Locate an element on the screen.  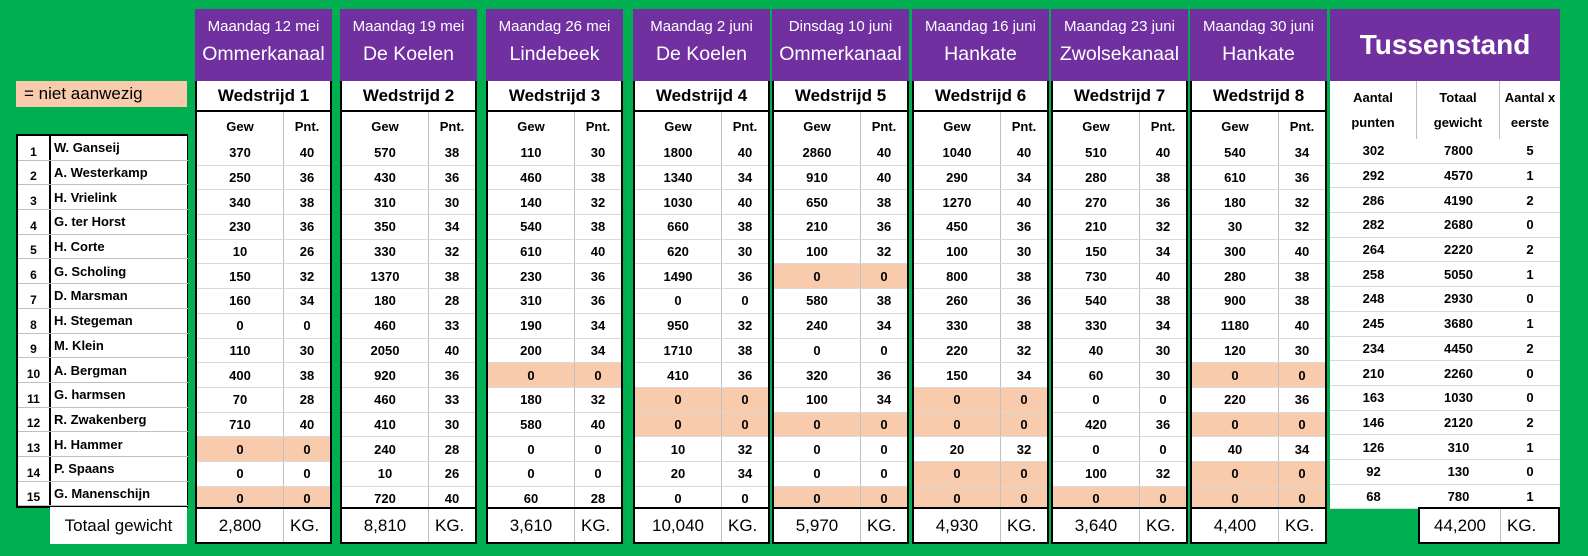
score-weight: 950 is located at coordinates (678, 325).